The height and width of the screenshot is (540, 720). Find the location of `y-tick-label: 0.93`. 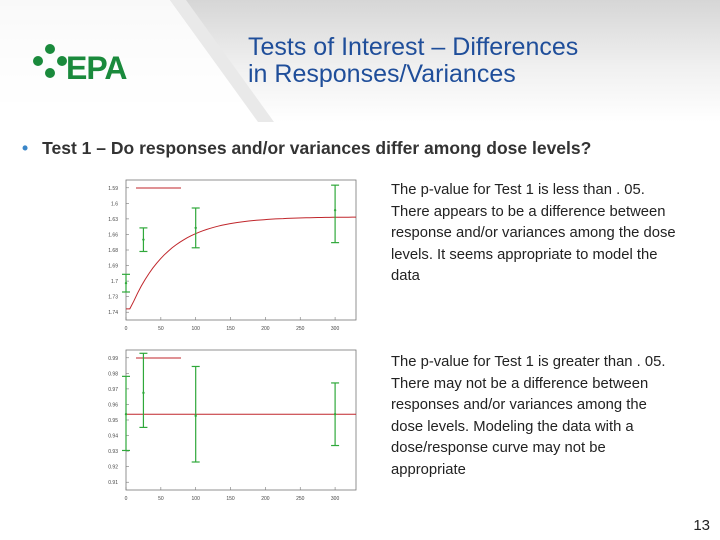

y-tick-label: 0.93 is located at coordinates (113, 452).